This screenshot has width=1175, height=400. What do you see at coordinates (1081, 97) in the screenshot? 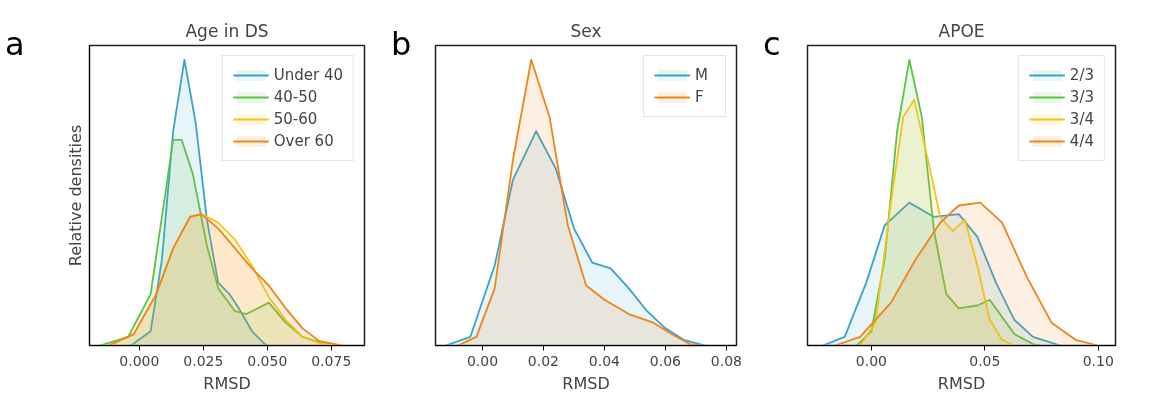
I see `legend-label: 3/3` at bounding box center [1081, 97].